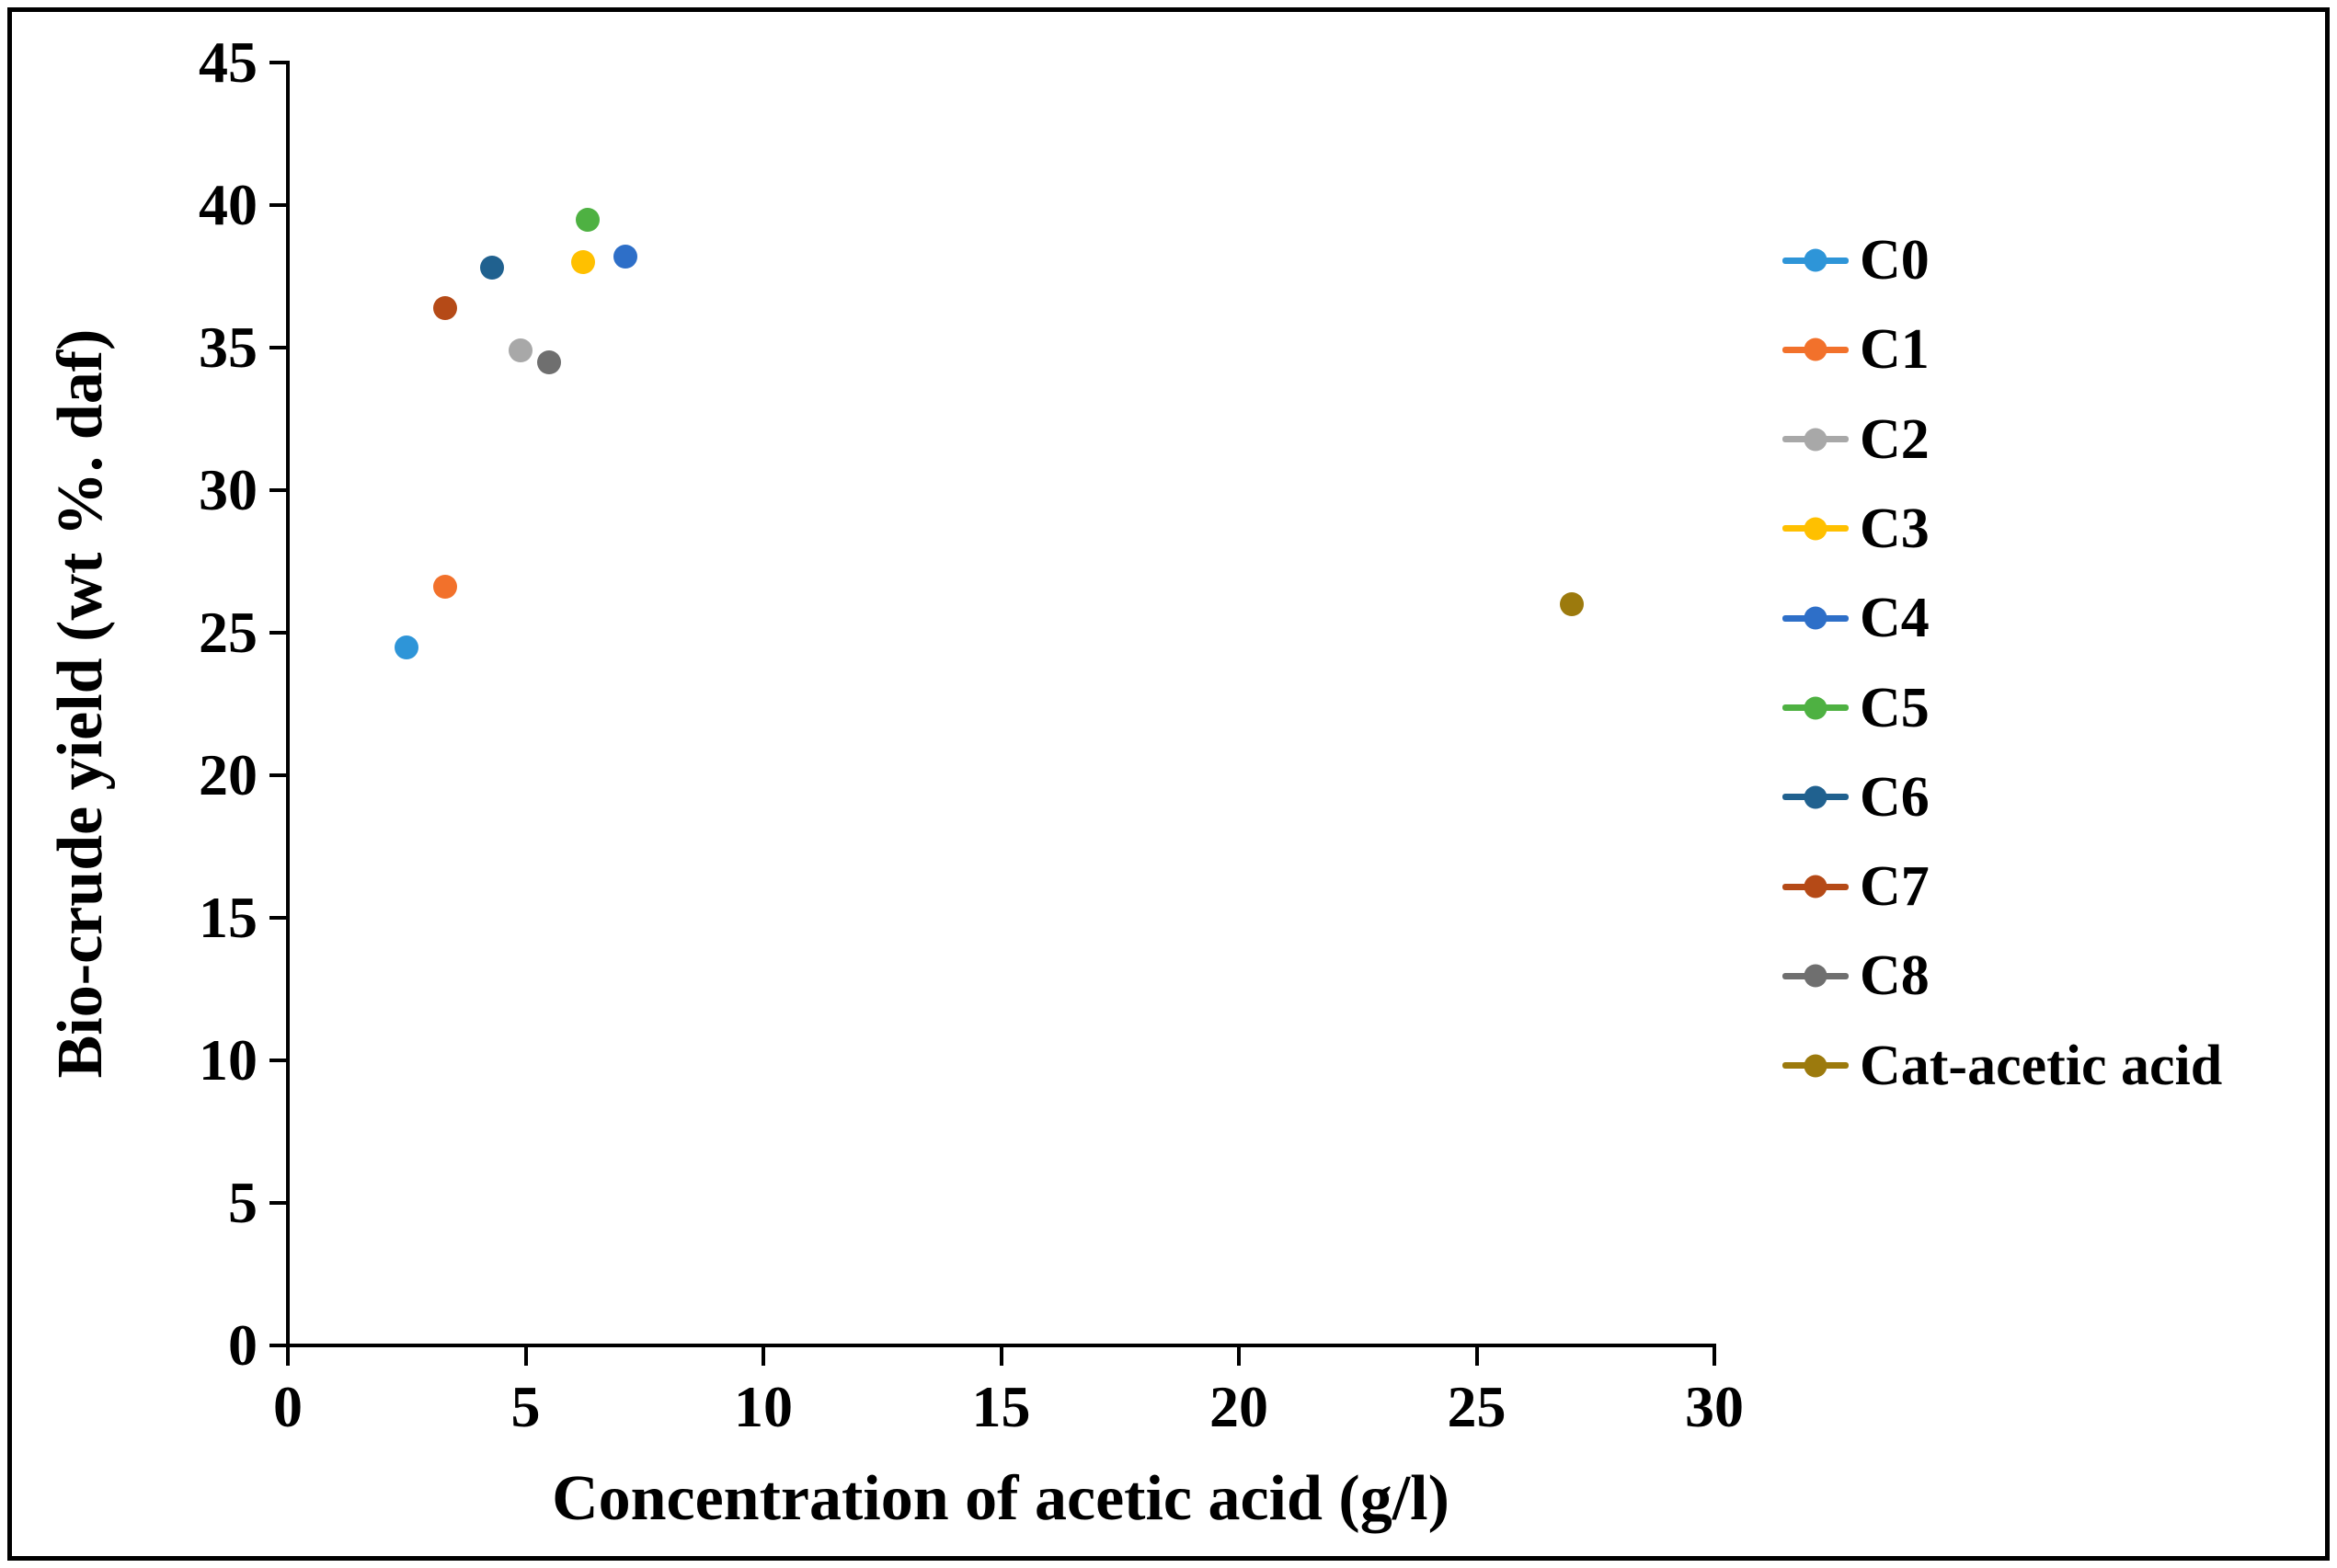 This screenshot has height=1568, width=2337. I want to click on legend-label: Cat-acetic acid, so click(2041, 1065).